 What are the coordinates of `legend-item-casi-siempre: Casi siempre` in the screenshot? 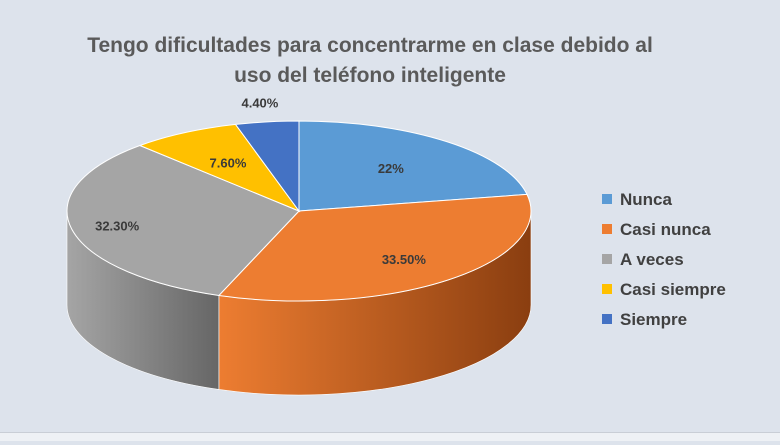 It's located at (664, 289).